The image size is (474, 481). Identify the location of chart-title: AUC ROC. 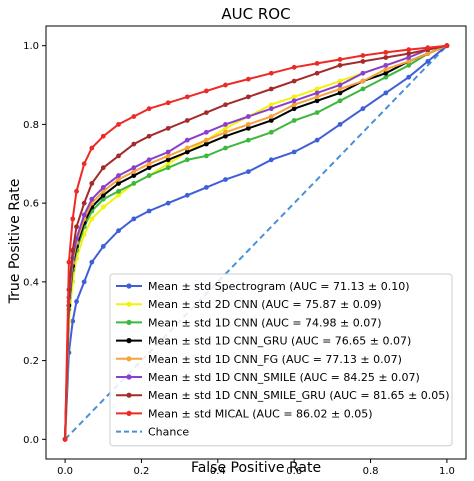
(255, 14).